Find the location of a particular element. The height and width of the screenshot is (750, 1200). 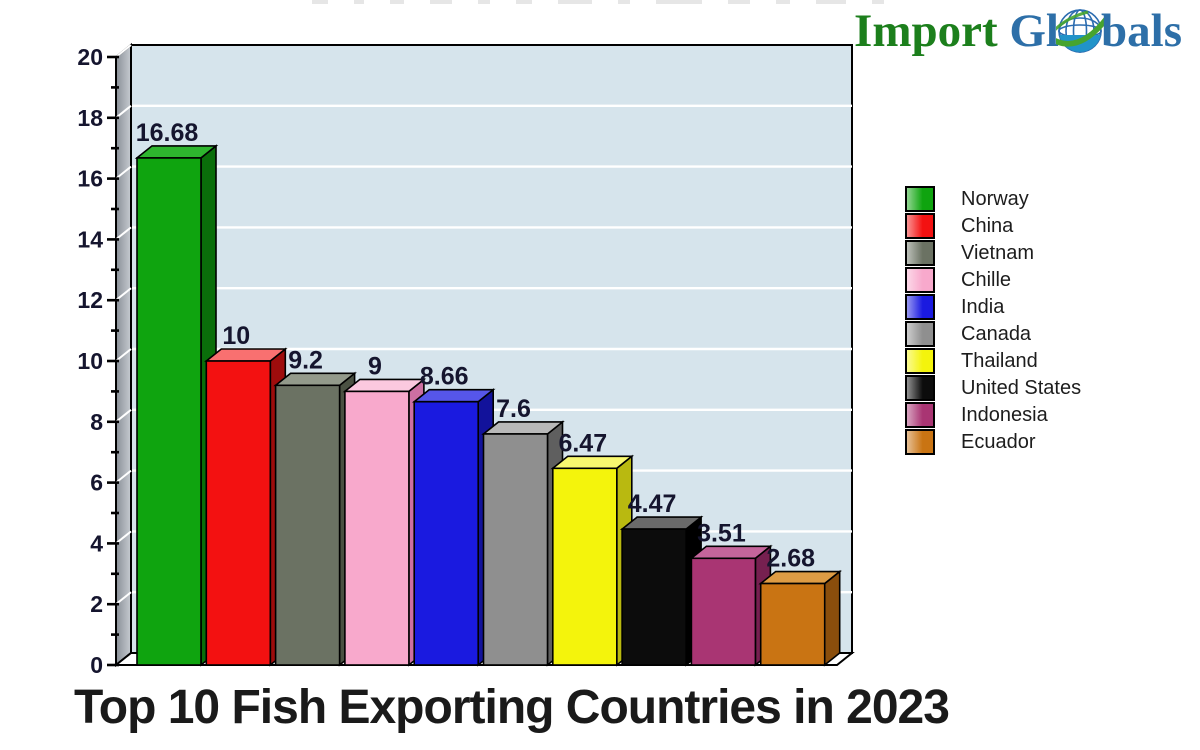

bar-value-label: 10 is located at coordinates (236, 336).